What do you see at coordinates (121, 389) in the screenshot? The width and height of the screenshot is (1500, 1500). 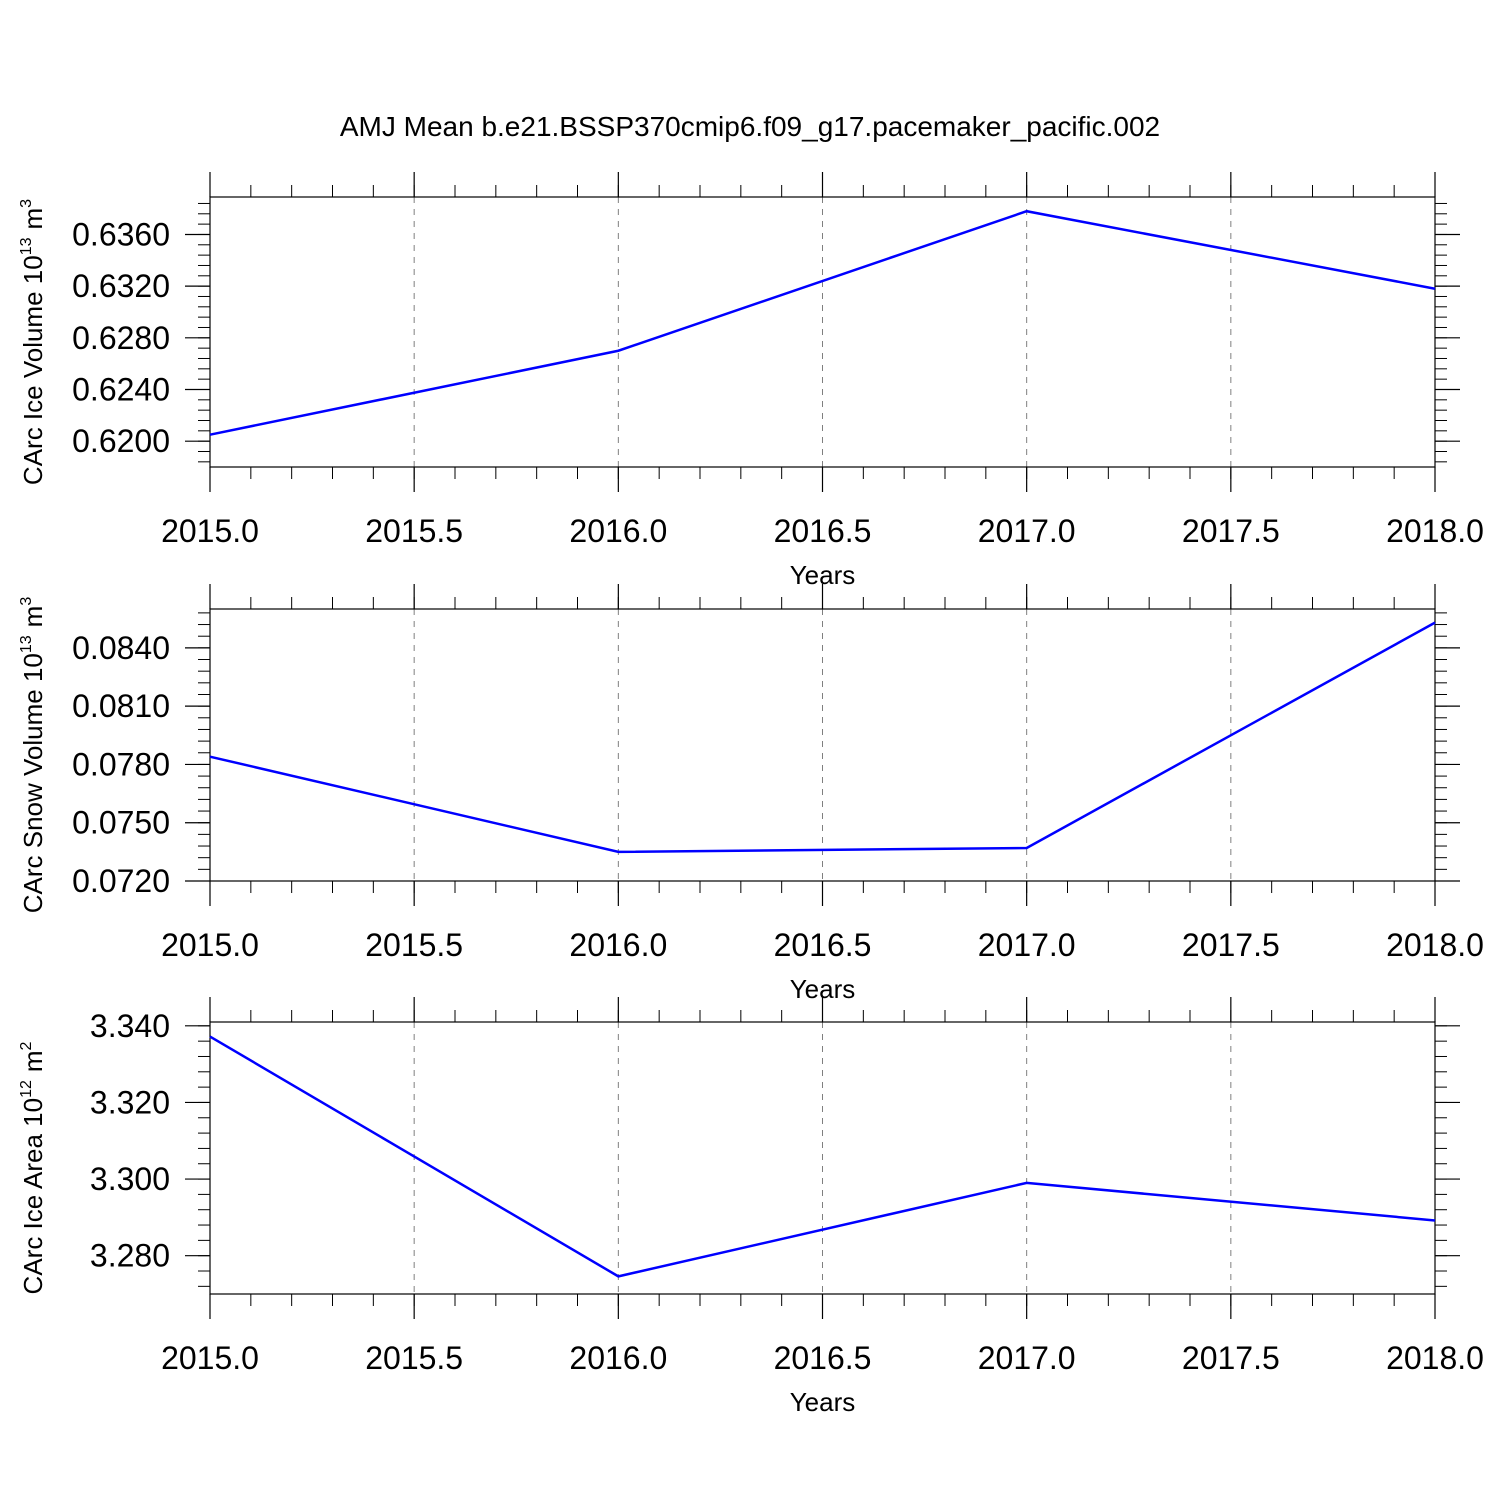 I see `y-tick-label: 0.6240` at bounding box center [121, 389].